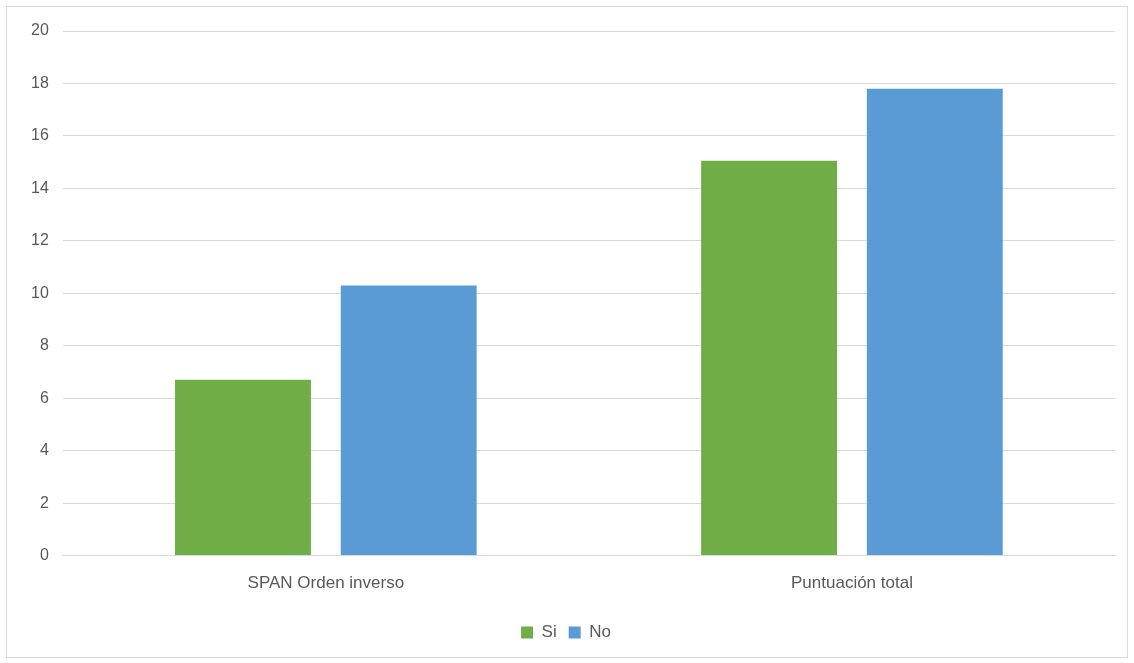  What do you see at coordinates (44, 555) in the screenshot?
I see `y-tick-label: 0` at bounding box center [44, 555].